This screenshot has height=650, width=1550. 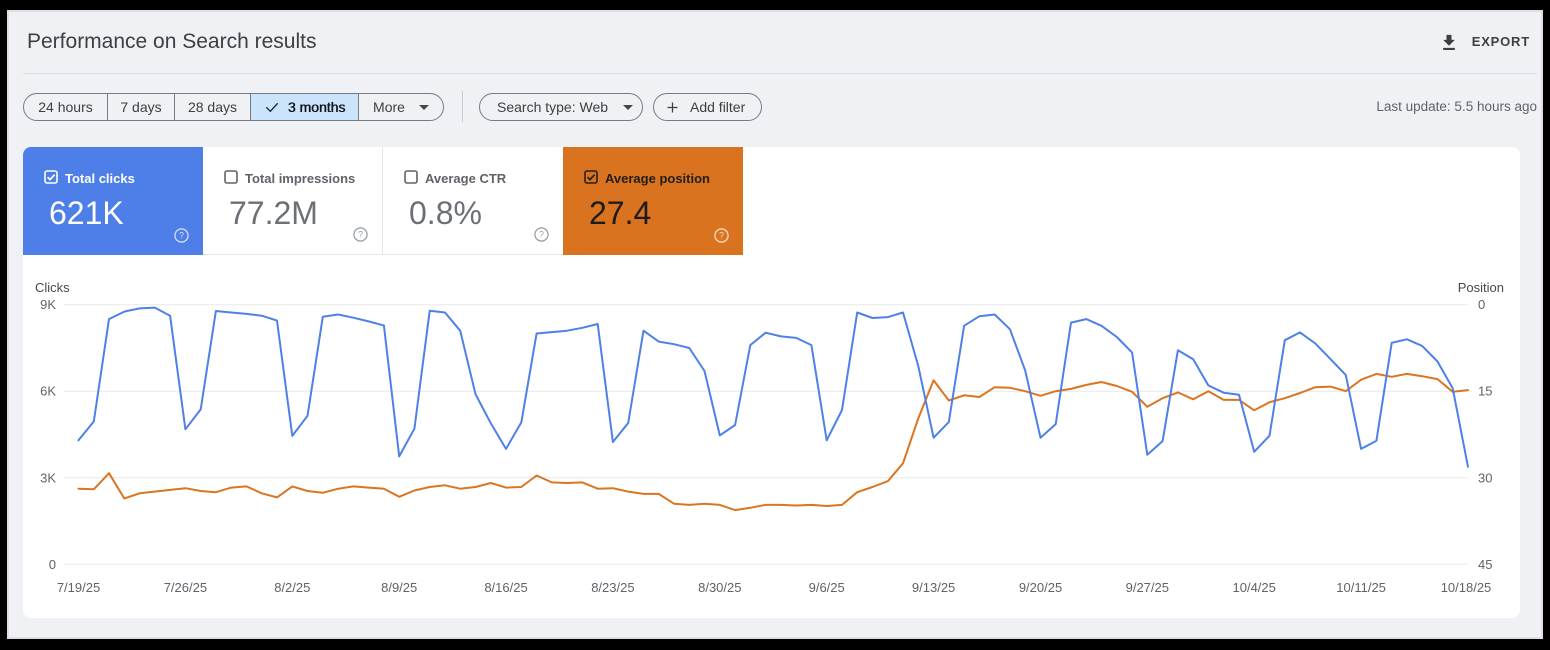 I want to click on svg-text: 10/11/25, so click(x=1361, y=587).